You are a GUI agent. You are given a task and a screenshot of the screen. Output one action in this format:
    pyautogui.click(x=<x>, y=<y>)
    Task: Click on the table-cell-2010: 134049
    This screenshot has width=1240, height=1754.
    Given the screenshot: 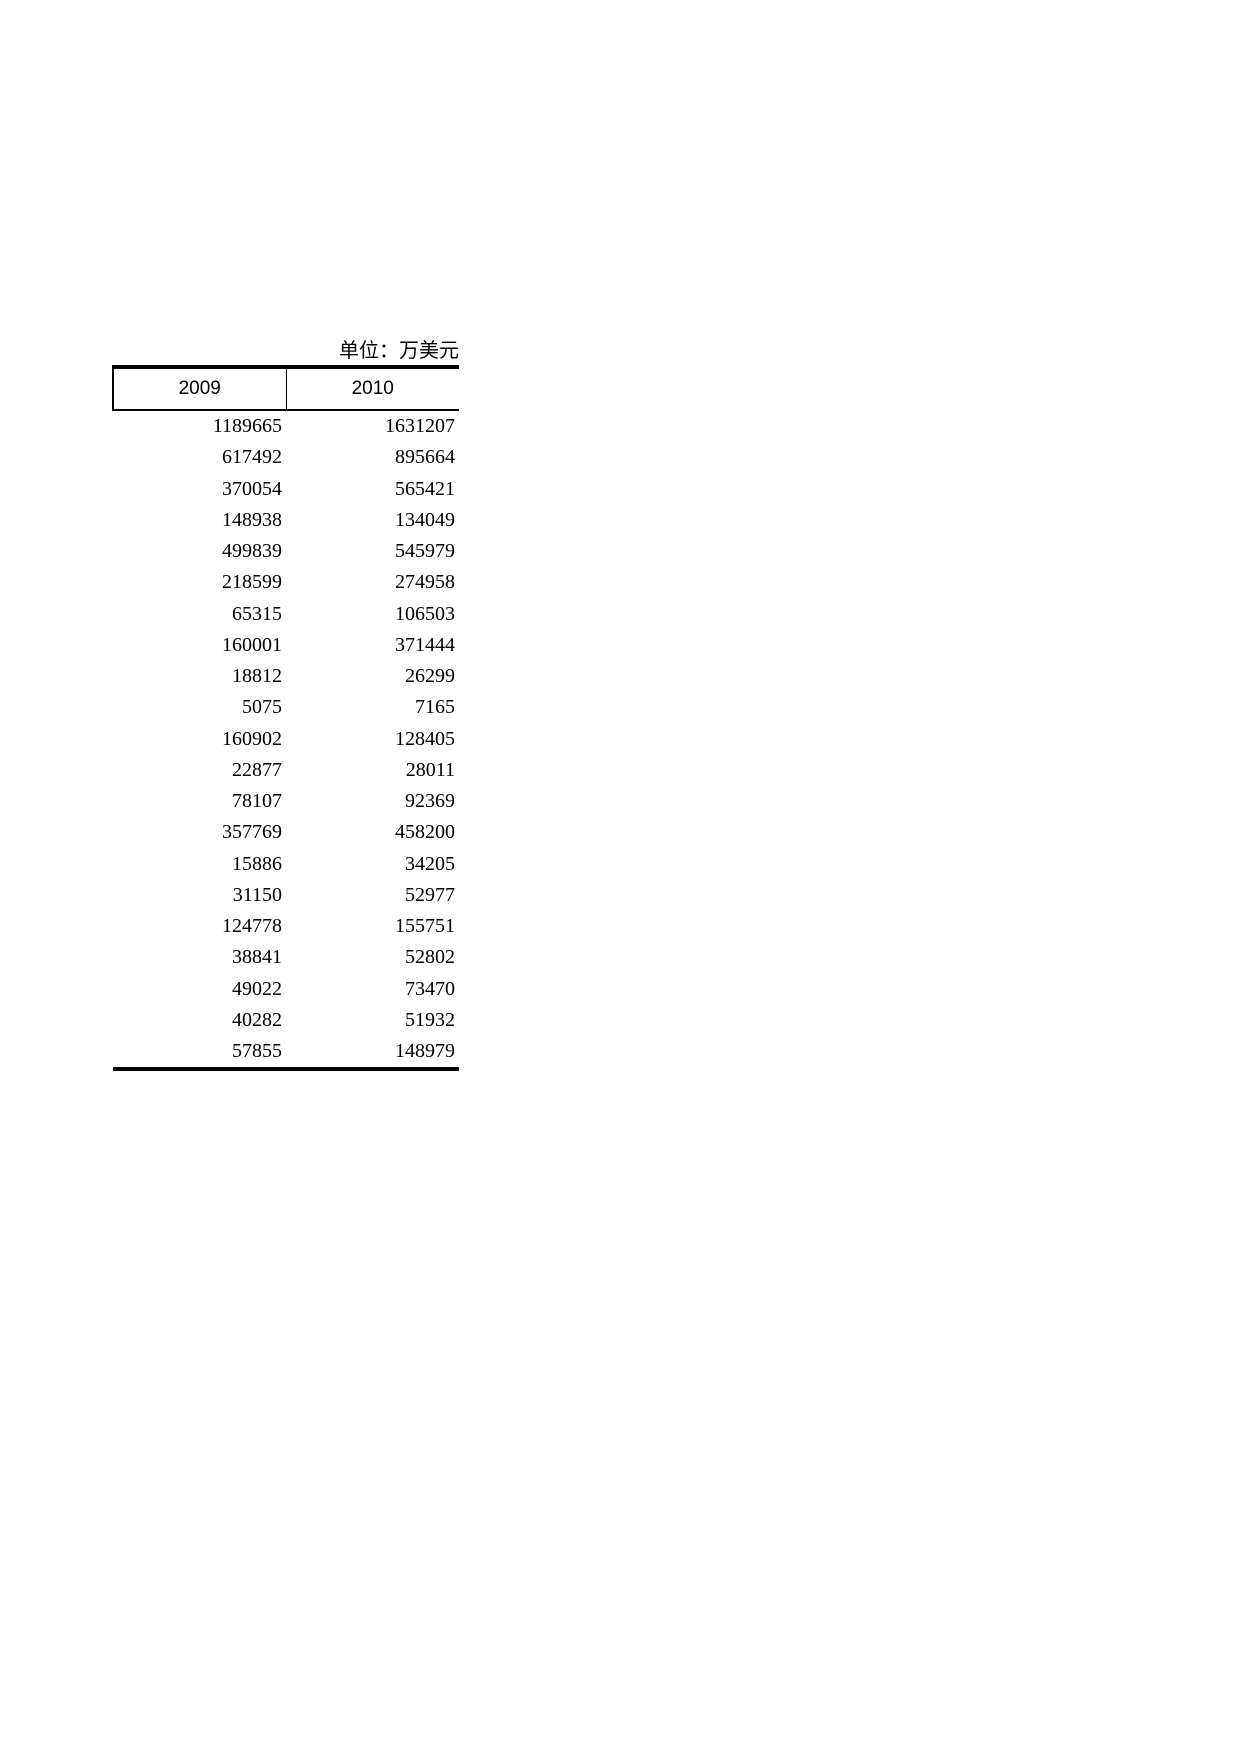 What is the action you would take?
    pyautogui.click(x=425, y=519)
    